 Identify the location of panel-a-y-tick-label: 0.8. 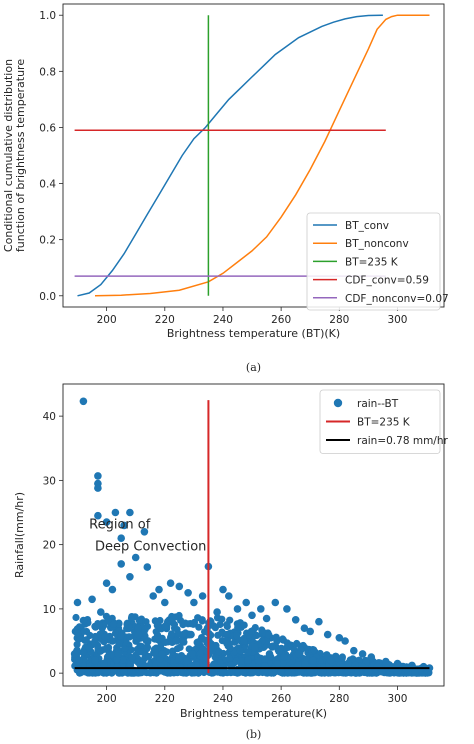
(47, 72).